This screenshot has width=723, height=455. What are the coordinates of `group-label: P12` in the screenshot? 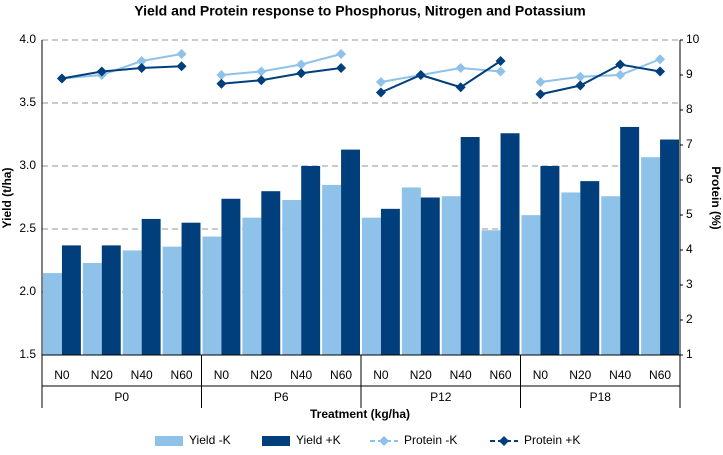 It's located at (441, 397).